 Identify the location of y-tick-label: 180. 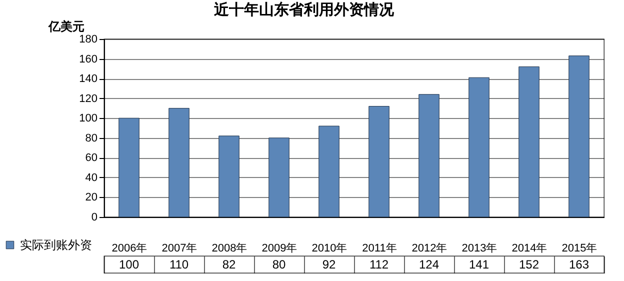
(88, 40).